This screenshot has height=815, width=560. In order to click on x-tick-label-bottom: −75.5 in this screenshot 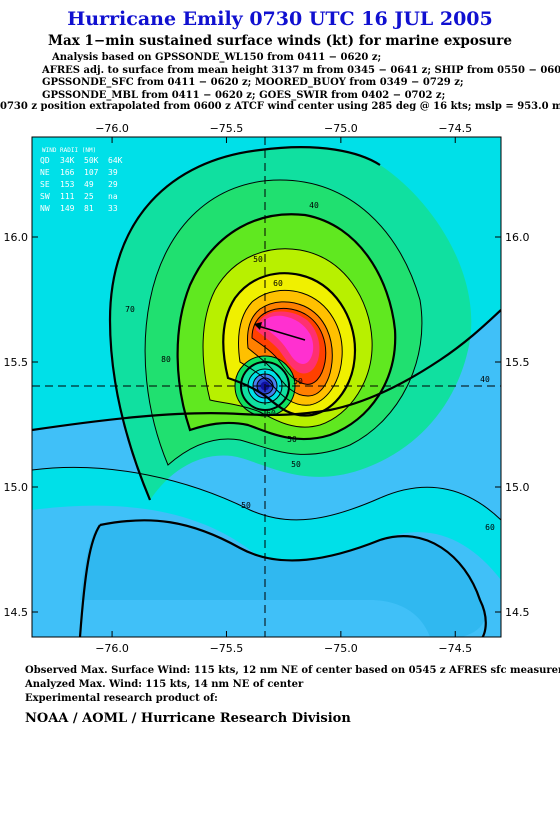, I will do `click(227, 648)`.